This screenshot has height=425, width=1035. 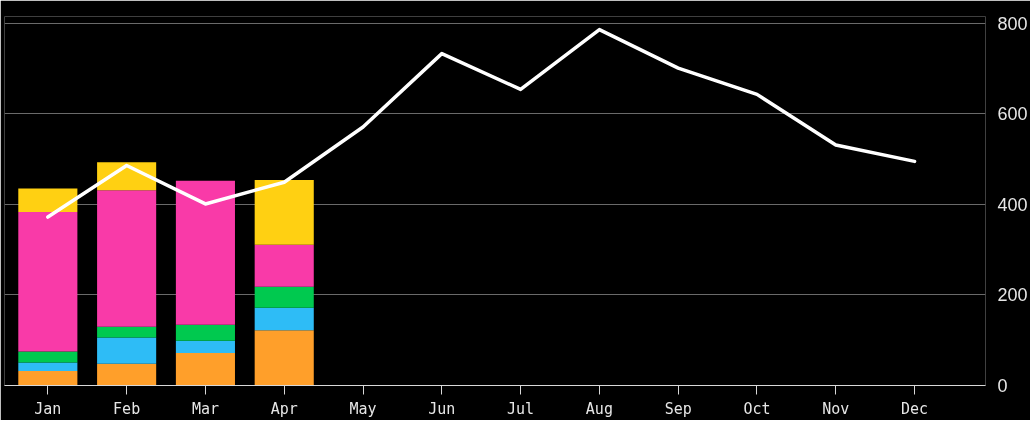 I want to click on y-tick-label: 400, so click(x=1012, y=204).